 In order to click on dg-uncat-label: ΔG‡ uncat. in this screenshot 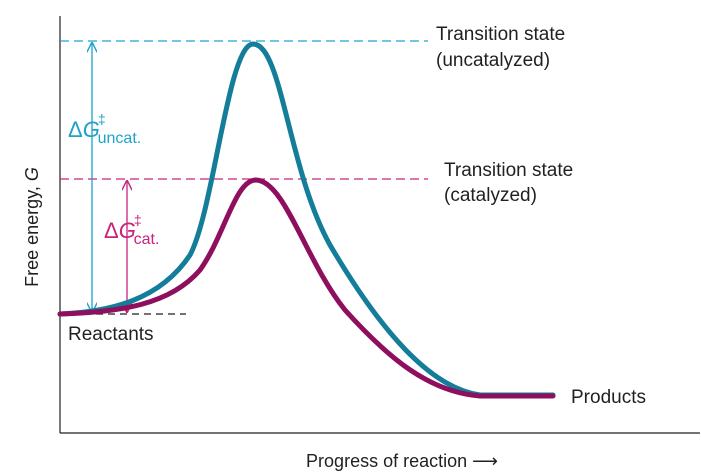, I will do `click(104, 129)`.